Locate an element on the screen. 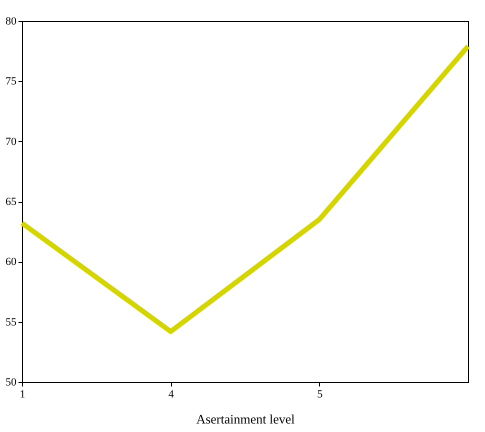  y-tick-label: 75 is located at coordinates (11, 82).